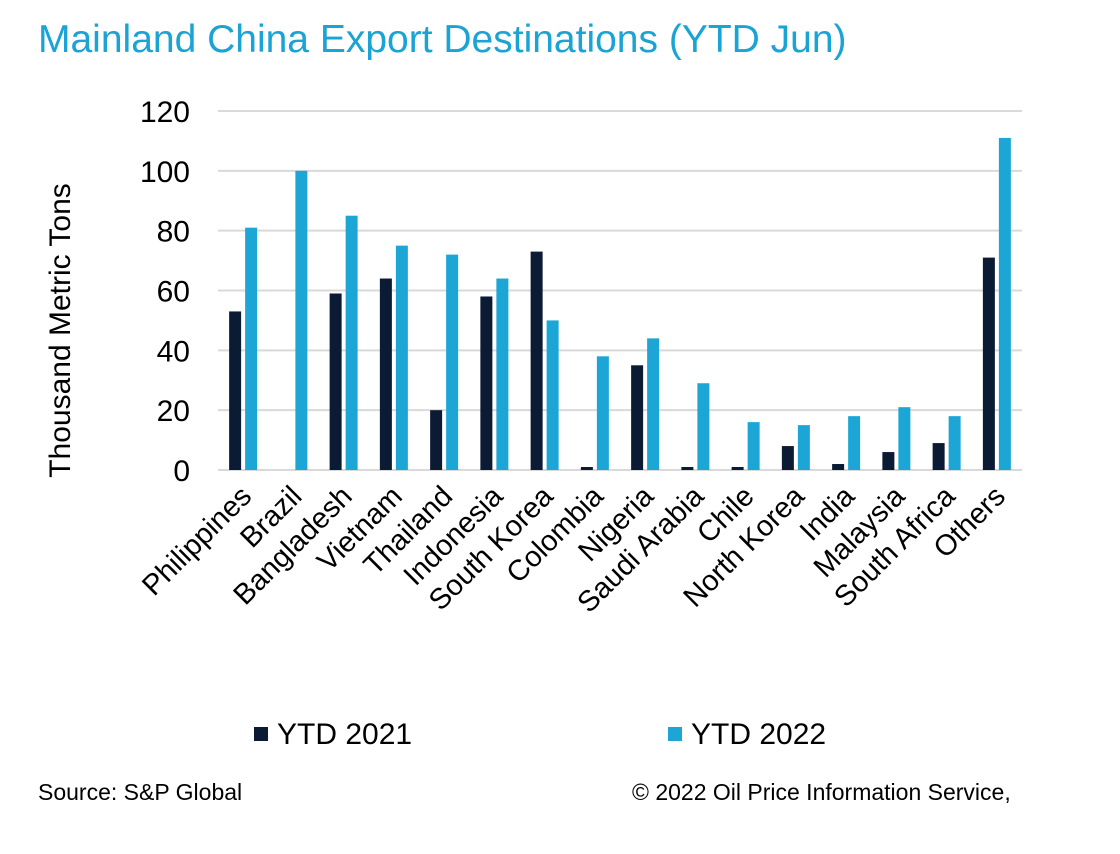  What do you see at coordinates (165, 112) in the screenshot?
I see `y-tick-label: 120` at bounding box center [165, 112].